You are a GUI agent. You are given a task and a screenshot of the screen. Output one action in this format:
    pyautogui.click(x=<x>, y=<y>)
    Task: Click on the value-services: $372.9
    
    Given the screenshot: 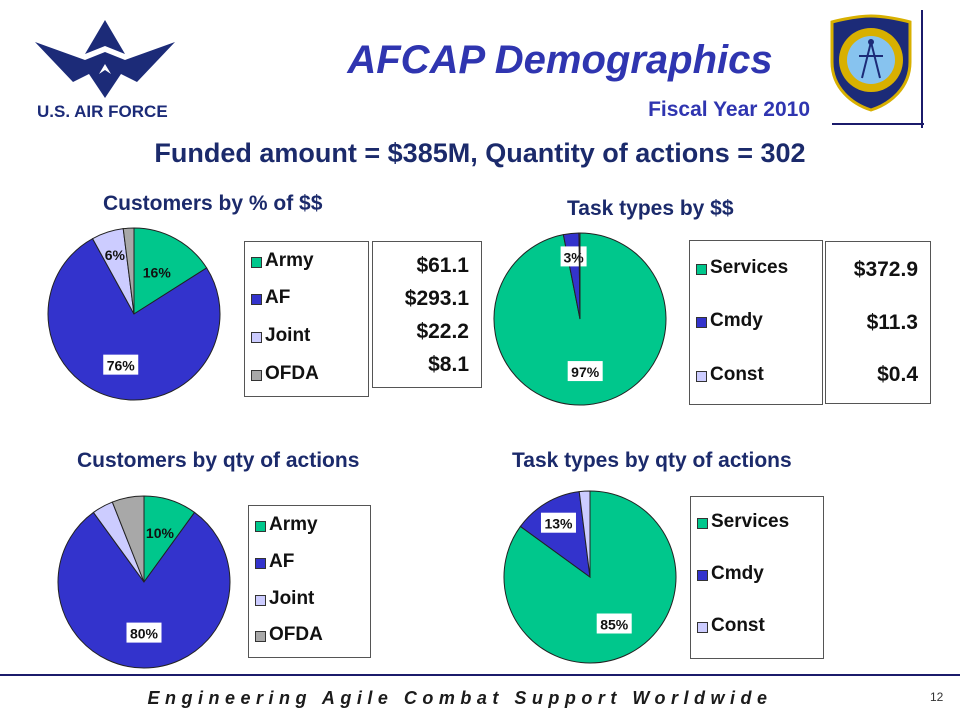 What is the action you would take?
    pyautogui.click(x=885, y=269)
    